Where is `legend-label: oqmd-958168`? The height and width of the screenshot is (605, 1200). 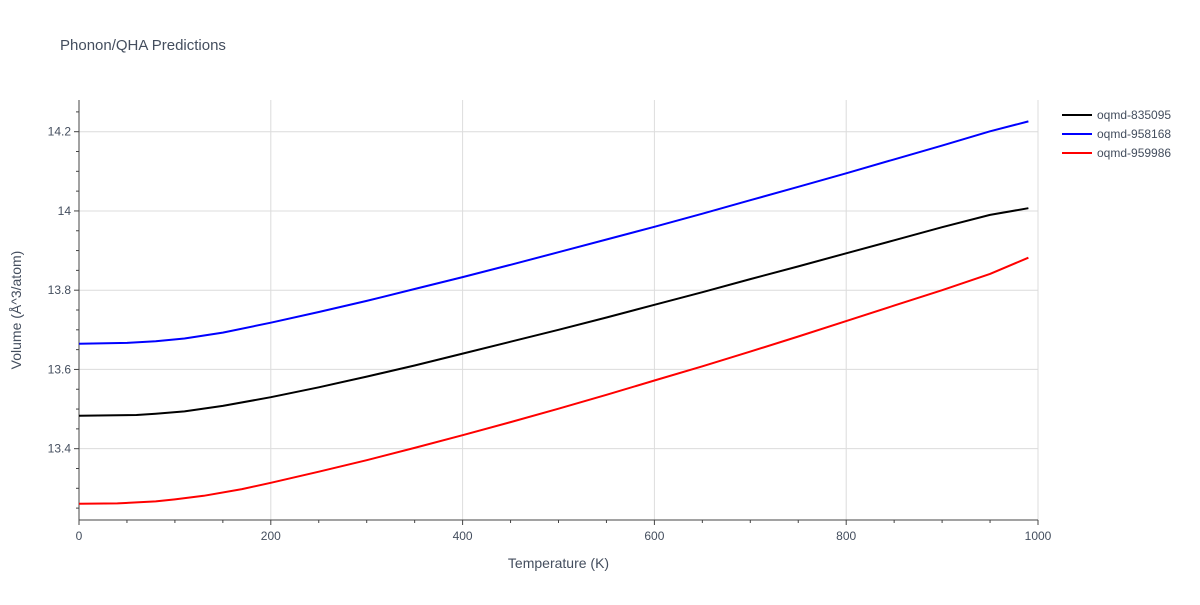 legend-label: oqmd-958168 is located at coordinates (1134, 134).